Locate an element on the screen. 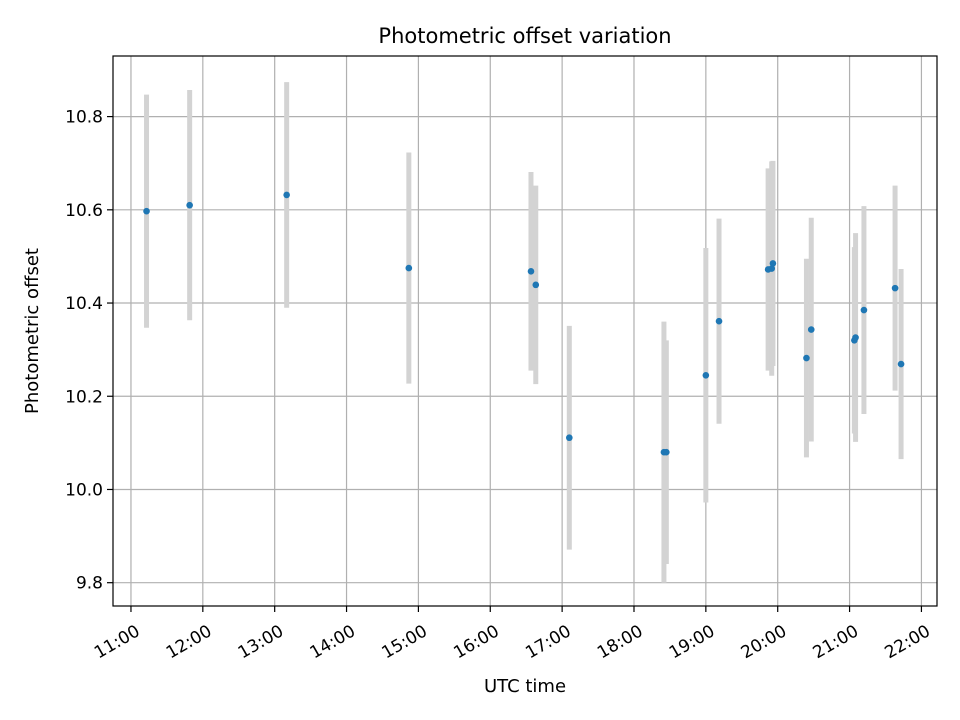 This screenshot has height=720, width=960. y-axis-ticks: 9.8 10.0 10.2 10.4 10.6 10.8 is located at coordinates (89, 351).